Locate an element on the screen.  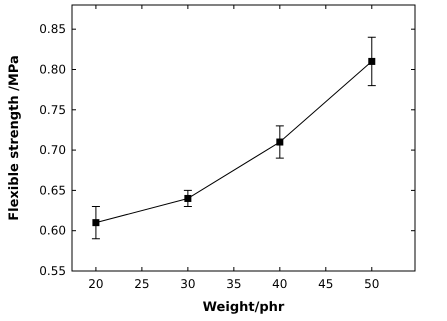
y-tick-label: 0.70 is located at coordinates (52, 150).